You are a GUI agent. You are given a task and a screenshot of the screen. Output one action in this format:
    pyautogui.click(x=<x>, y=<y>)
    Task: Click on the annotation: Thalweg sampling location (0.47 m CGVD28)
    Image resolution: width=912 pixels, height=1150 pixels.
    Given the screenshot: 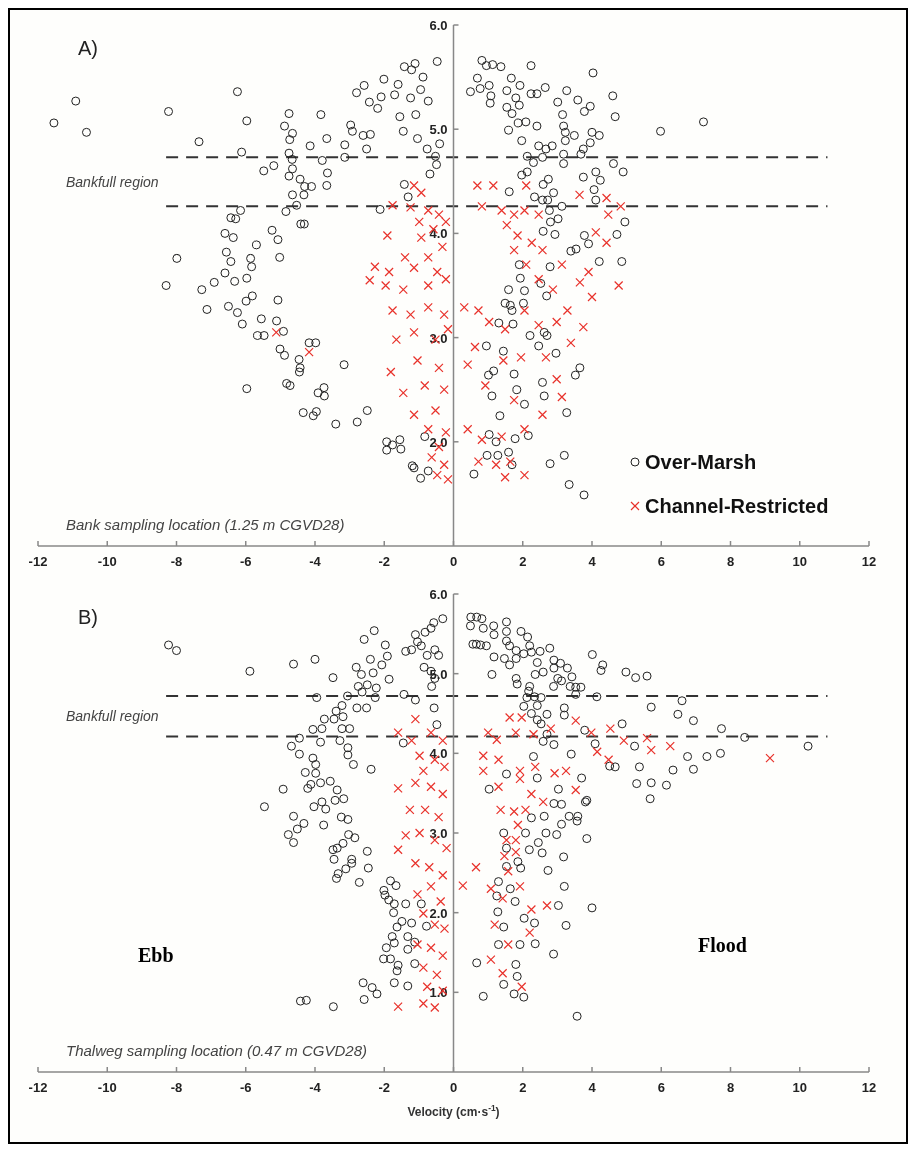 What is the action you would take?
    pyautogui.click(x=216, y=1050)
    